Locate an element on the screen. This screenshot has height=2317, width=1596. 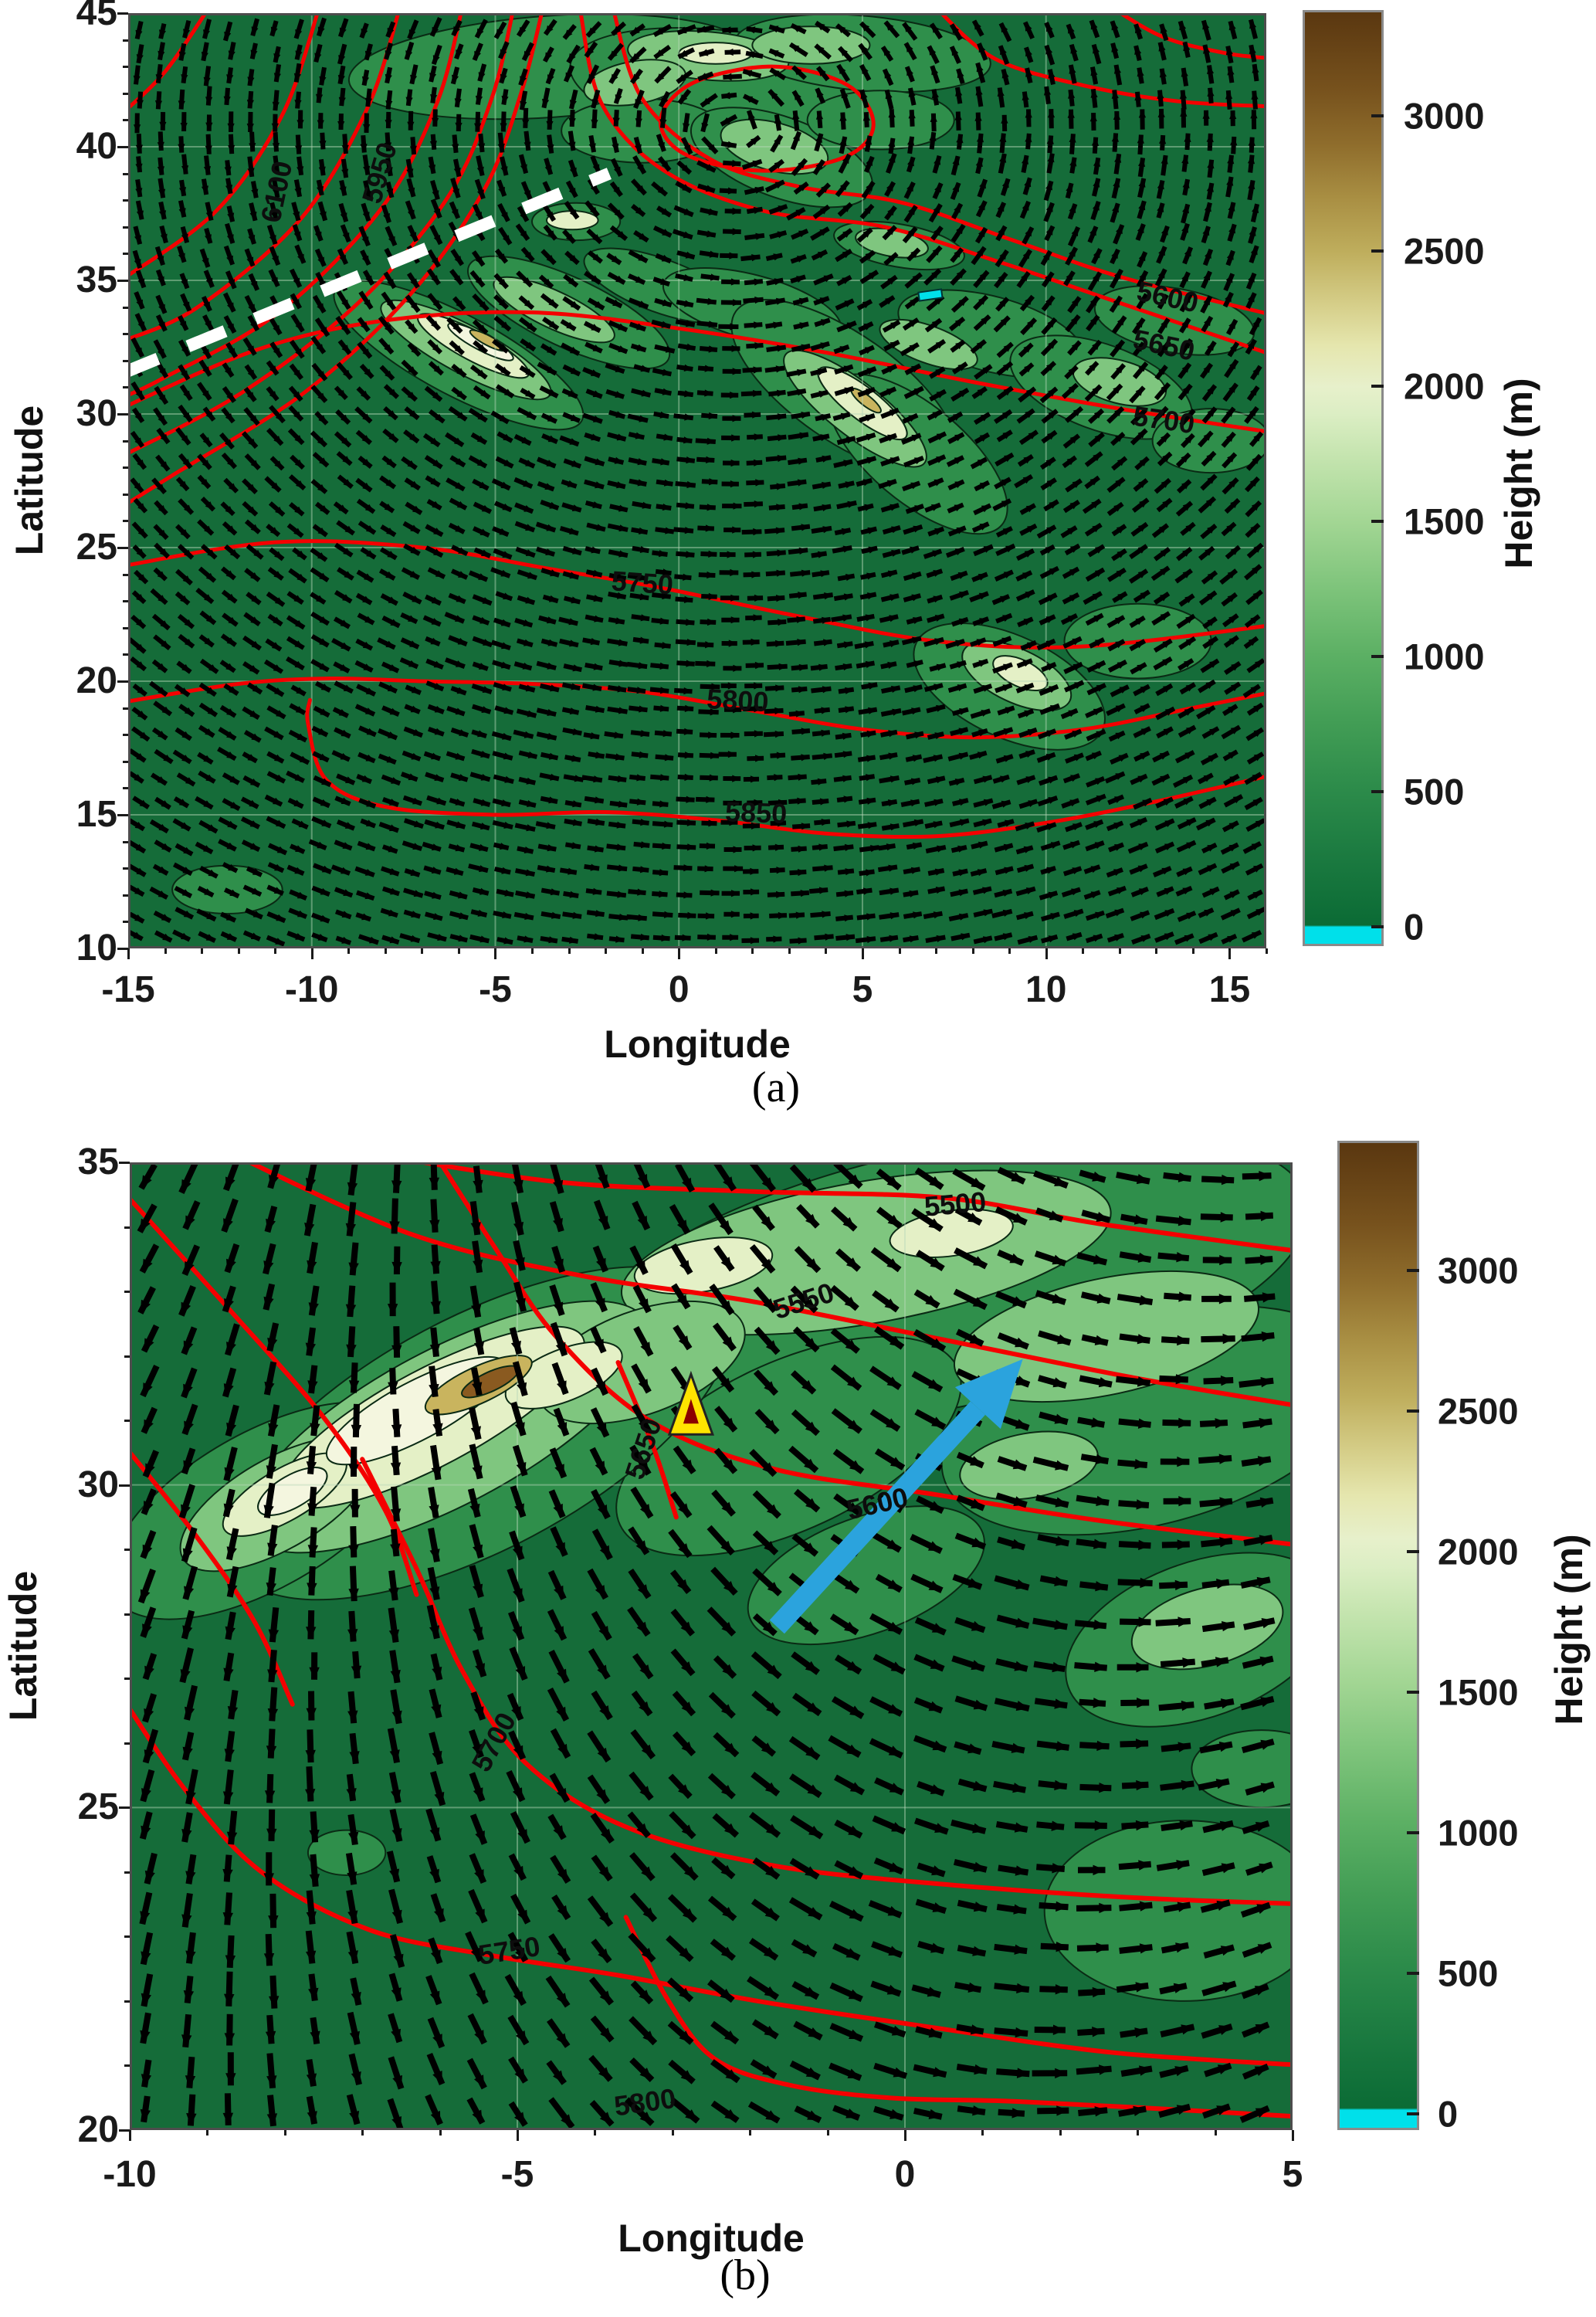
x-tick-label: 5 is located at coordinates (863, 989).